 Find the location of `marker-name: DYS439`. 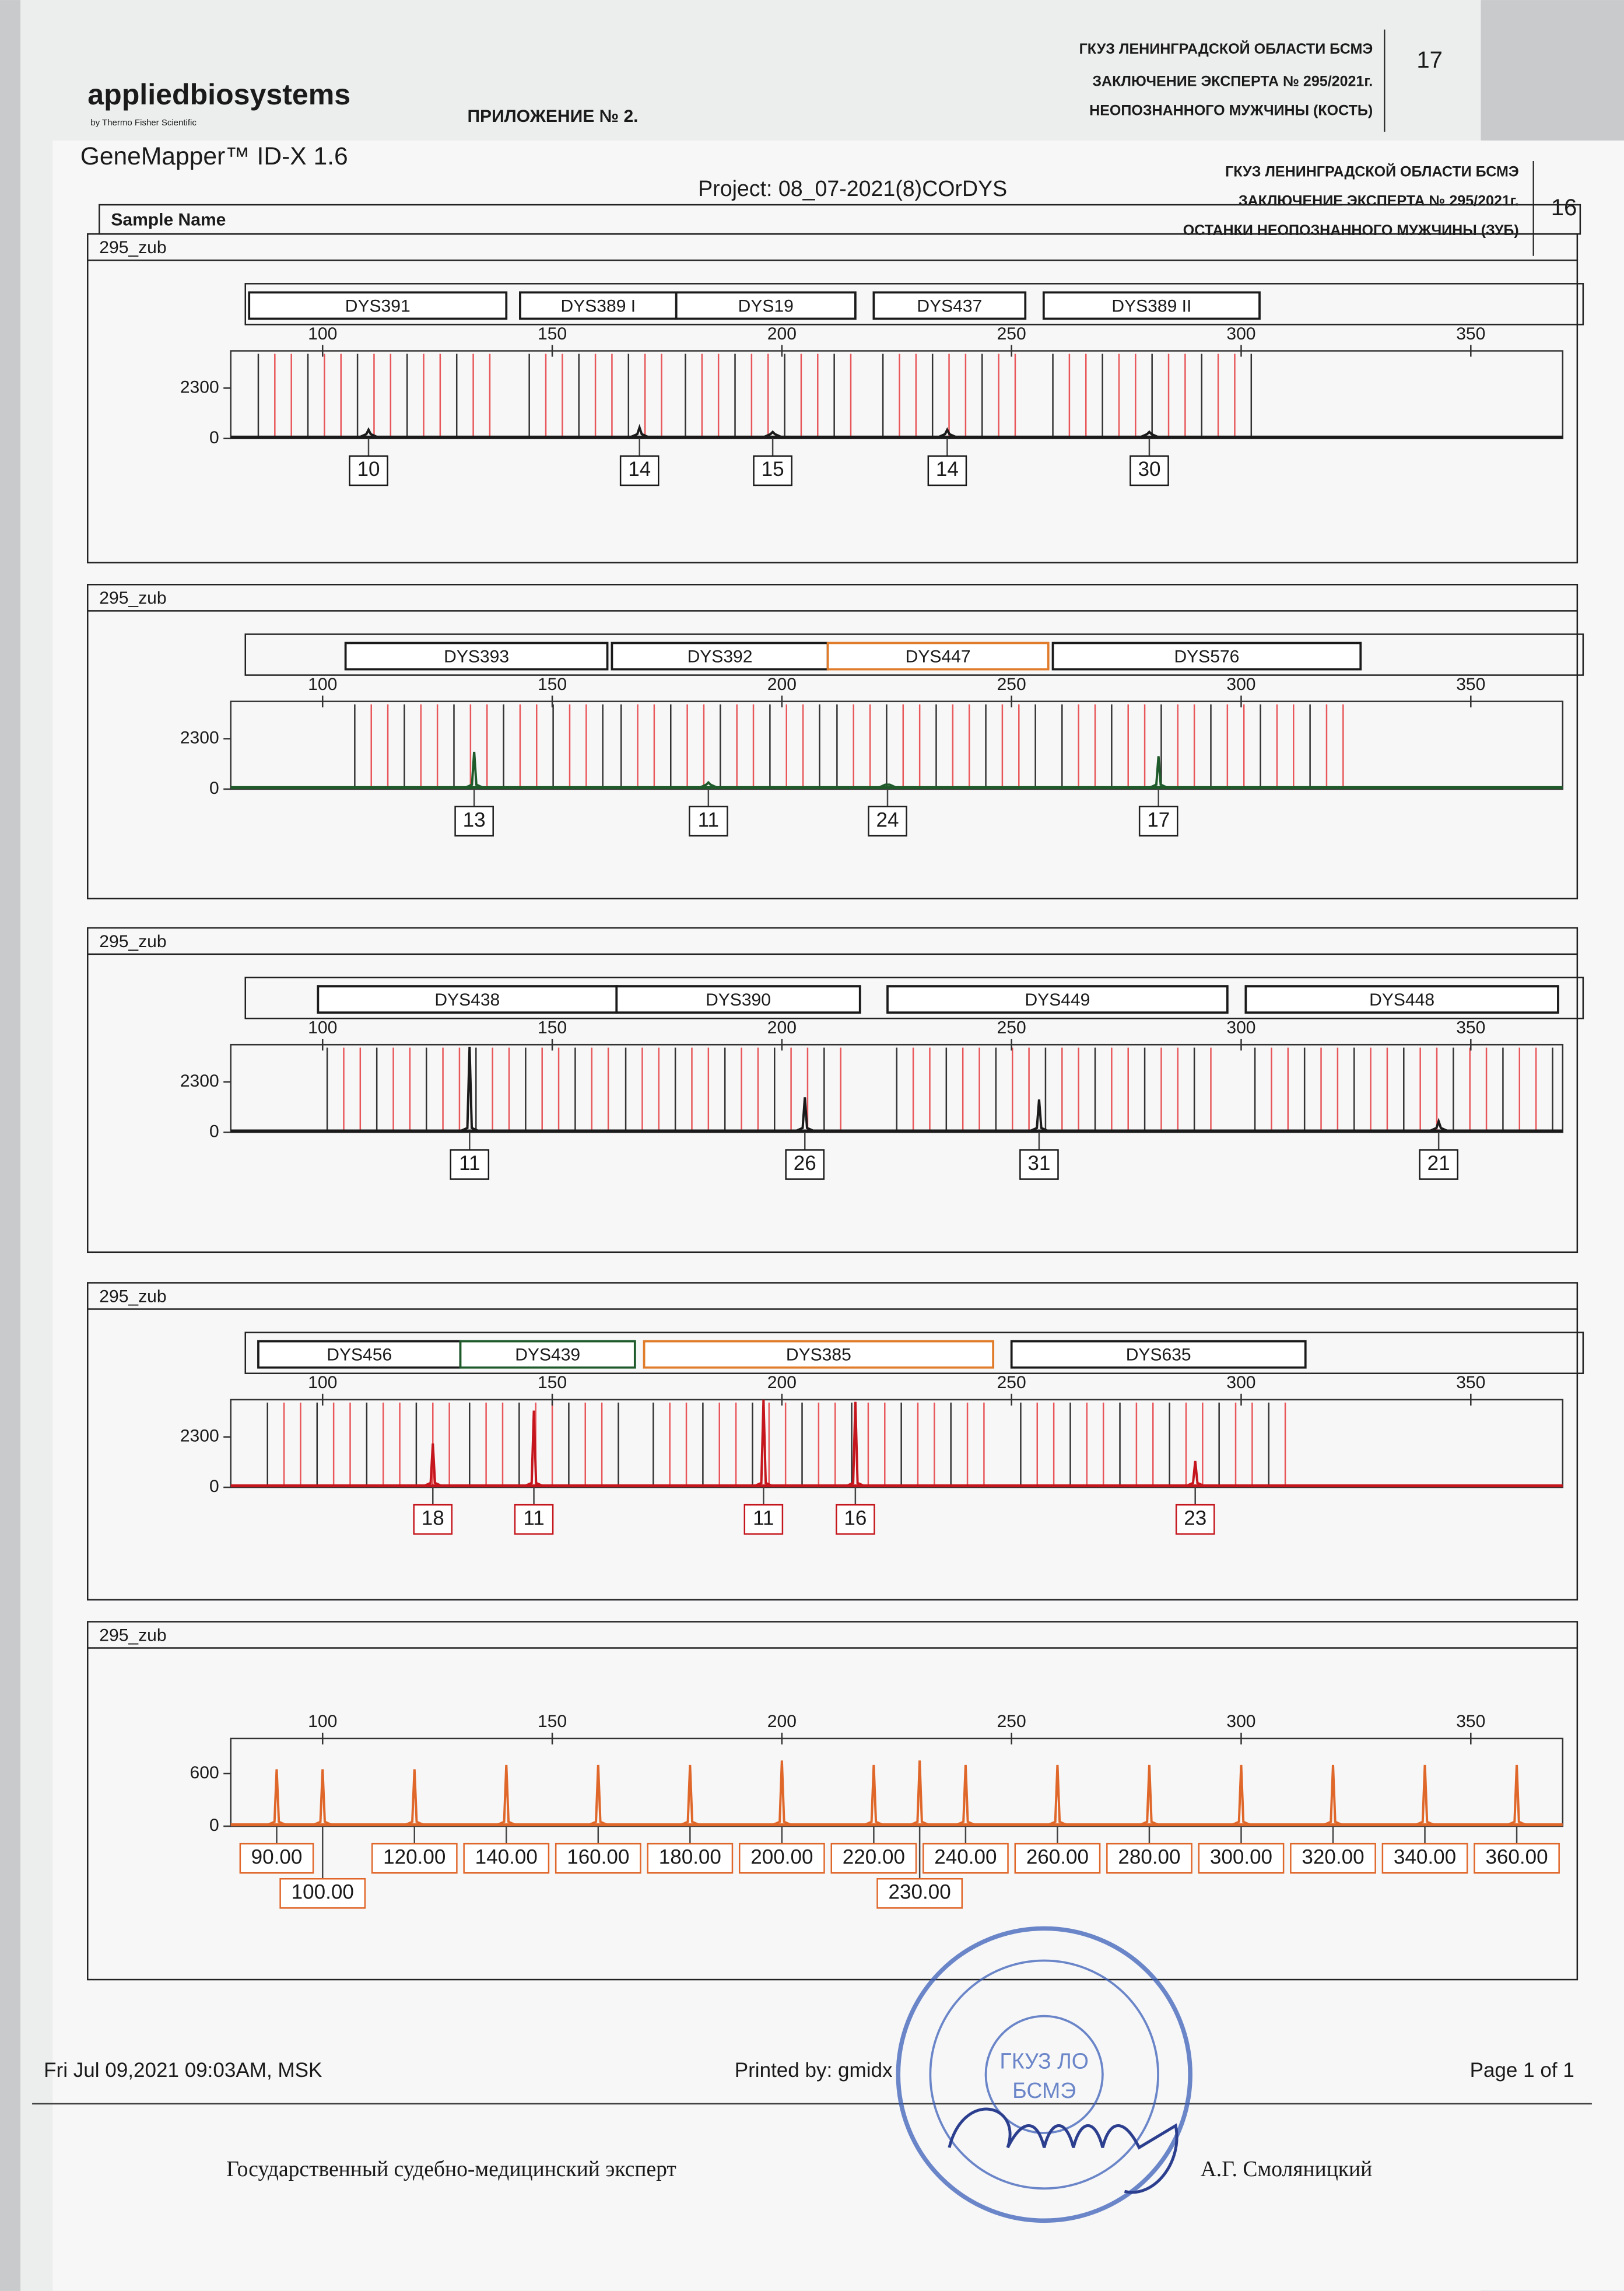

marker-name: DYS439 is located at coordinates (547, 1355).